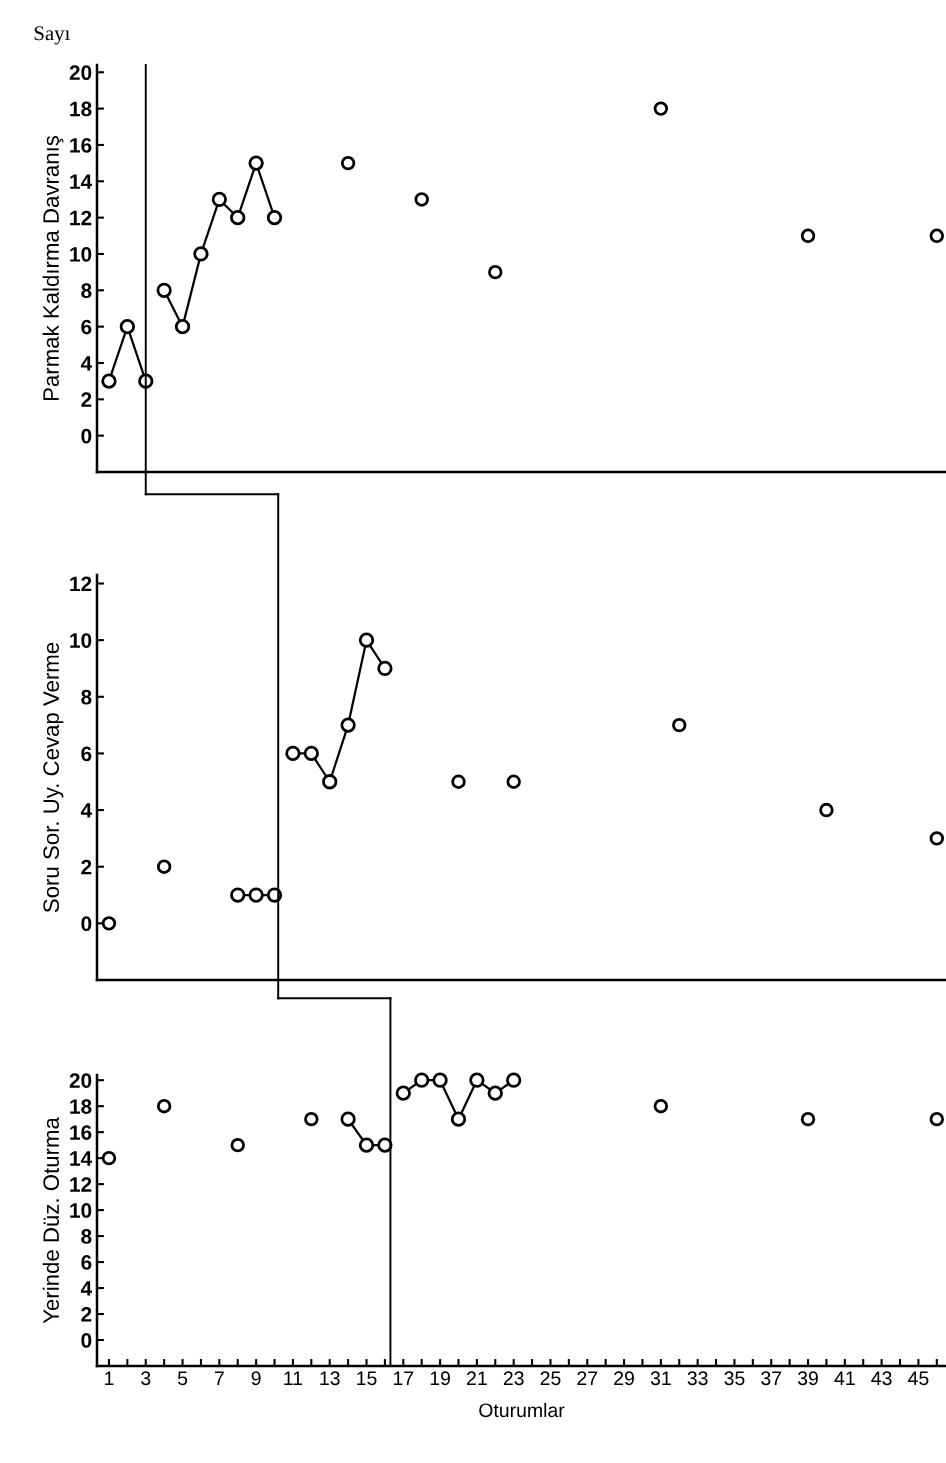  I want to click on x-tick-label: 15, so click(367, 1378).